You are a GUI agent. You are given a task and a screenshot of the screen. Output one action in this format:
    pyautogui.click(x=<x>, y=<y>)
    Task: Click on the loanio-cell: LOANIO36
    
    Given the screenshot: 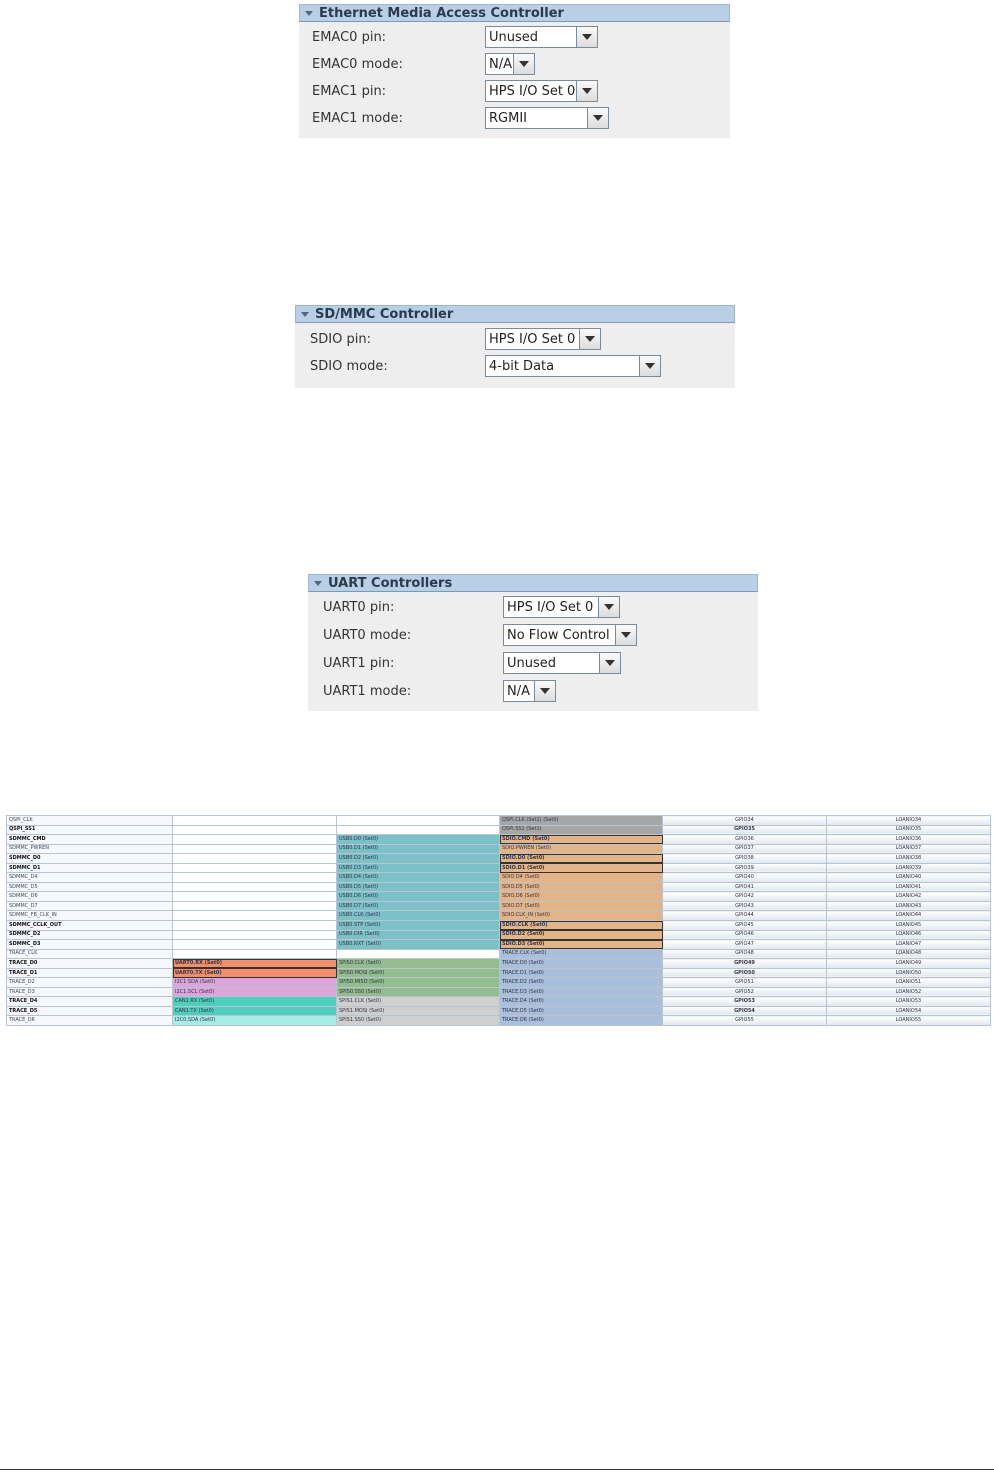 What is the action you would take?
    pyautogui.click(x=908, y=839)
    